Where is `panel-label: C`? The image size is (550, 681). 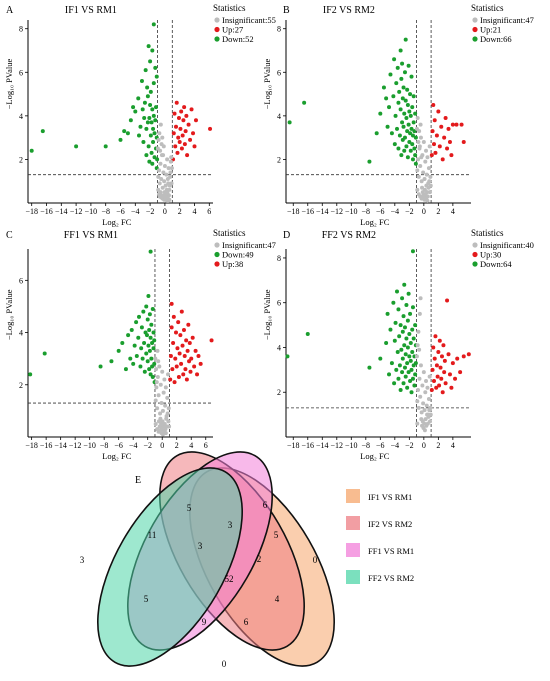
panel-label: C is located at coordinates (9, 235).